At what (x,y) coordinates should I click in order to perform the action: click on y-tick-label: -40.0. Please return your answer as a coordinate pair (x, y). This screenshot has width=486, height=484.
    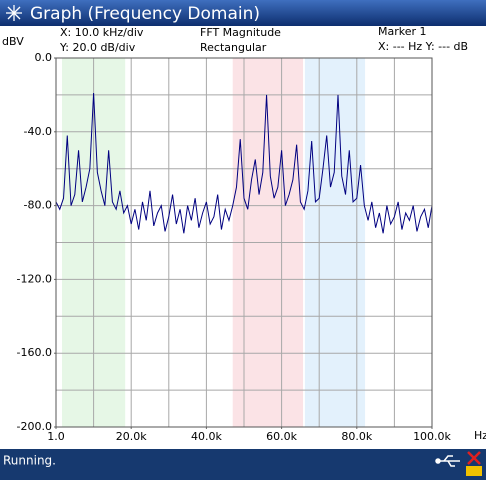
    Looking at the image, I should click on (38, 131).